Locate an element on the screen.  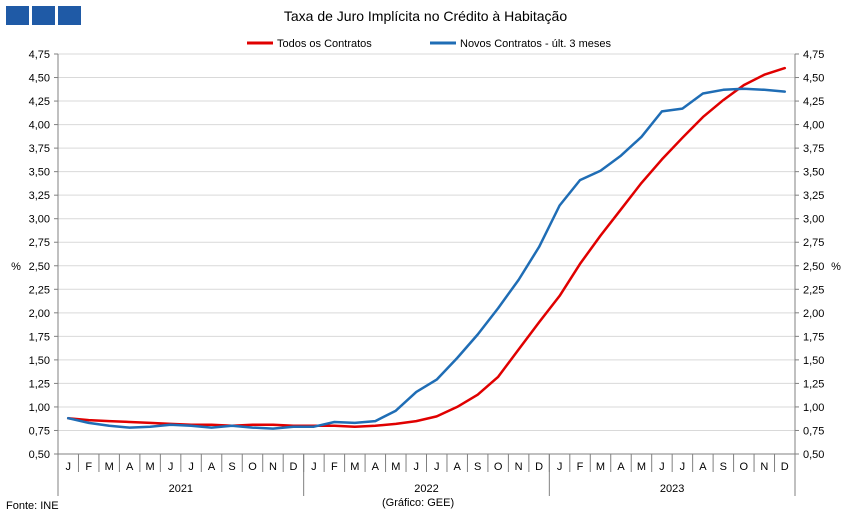
y-tick-label-right: 1,25 is located at coordinates (813, 384).